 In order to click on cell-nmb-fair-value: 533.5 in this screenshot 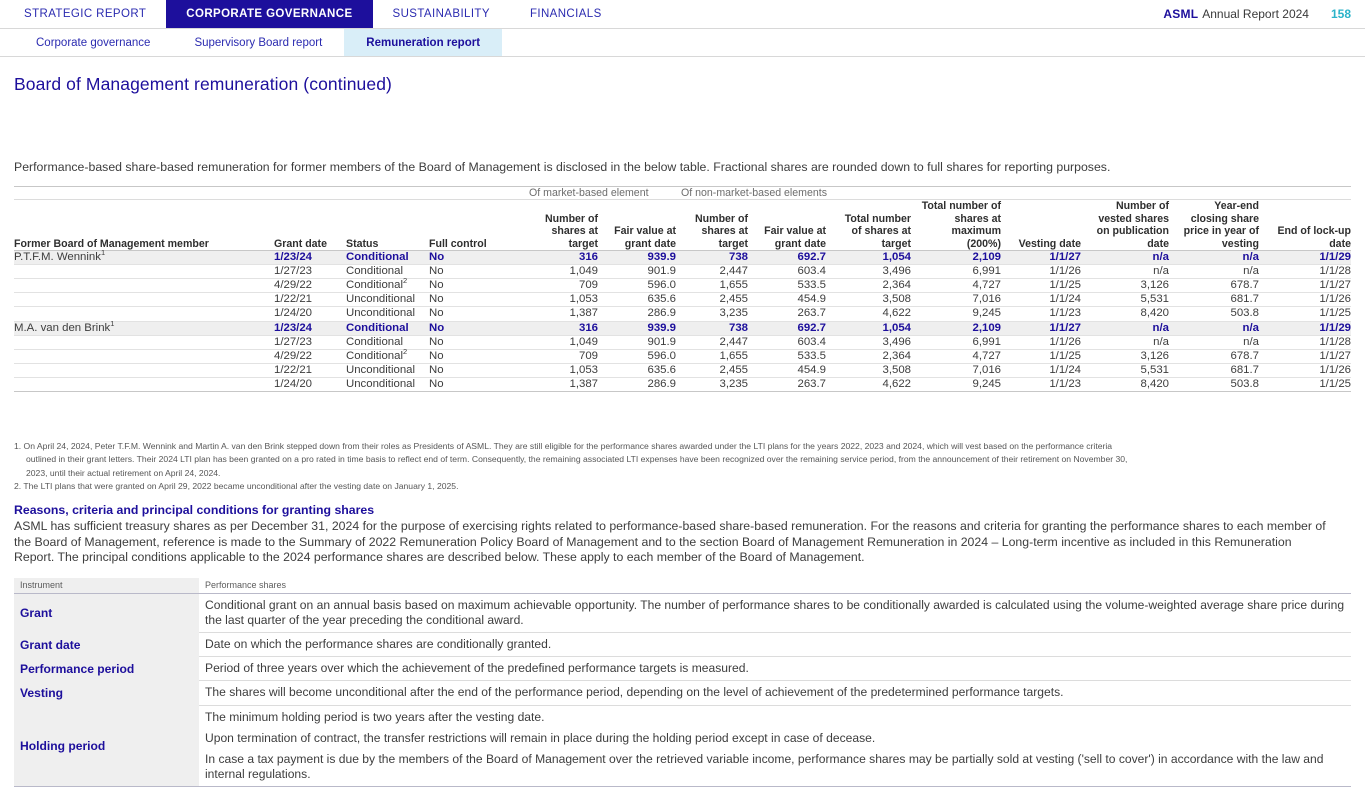, I will do `click(787, 286)`.